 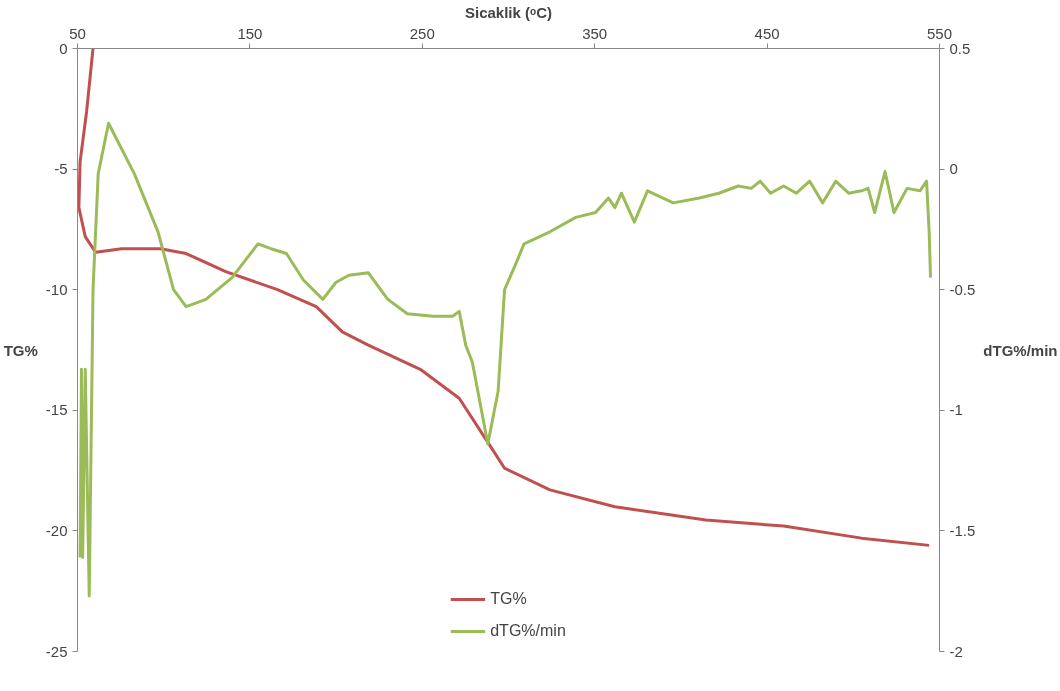 What do you see at coordinates (960, 48) in the screenshot?
I see `y2-tick-label: 0.5` at bounding box center [960, 48].